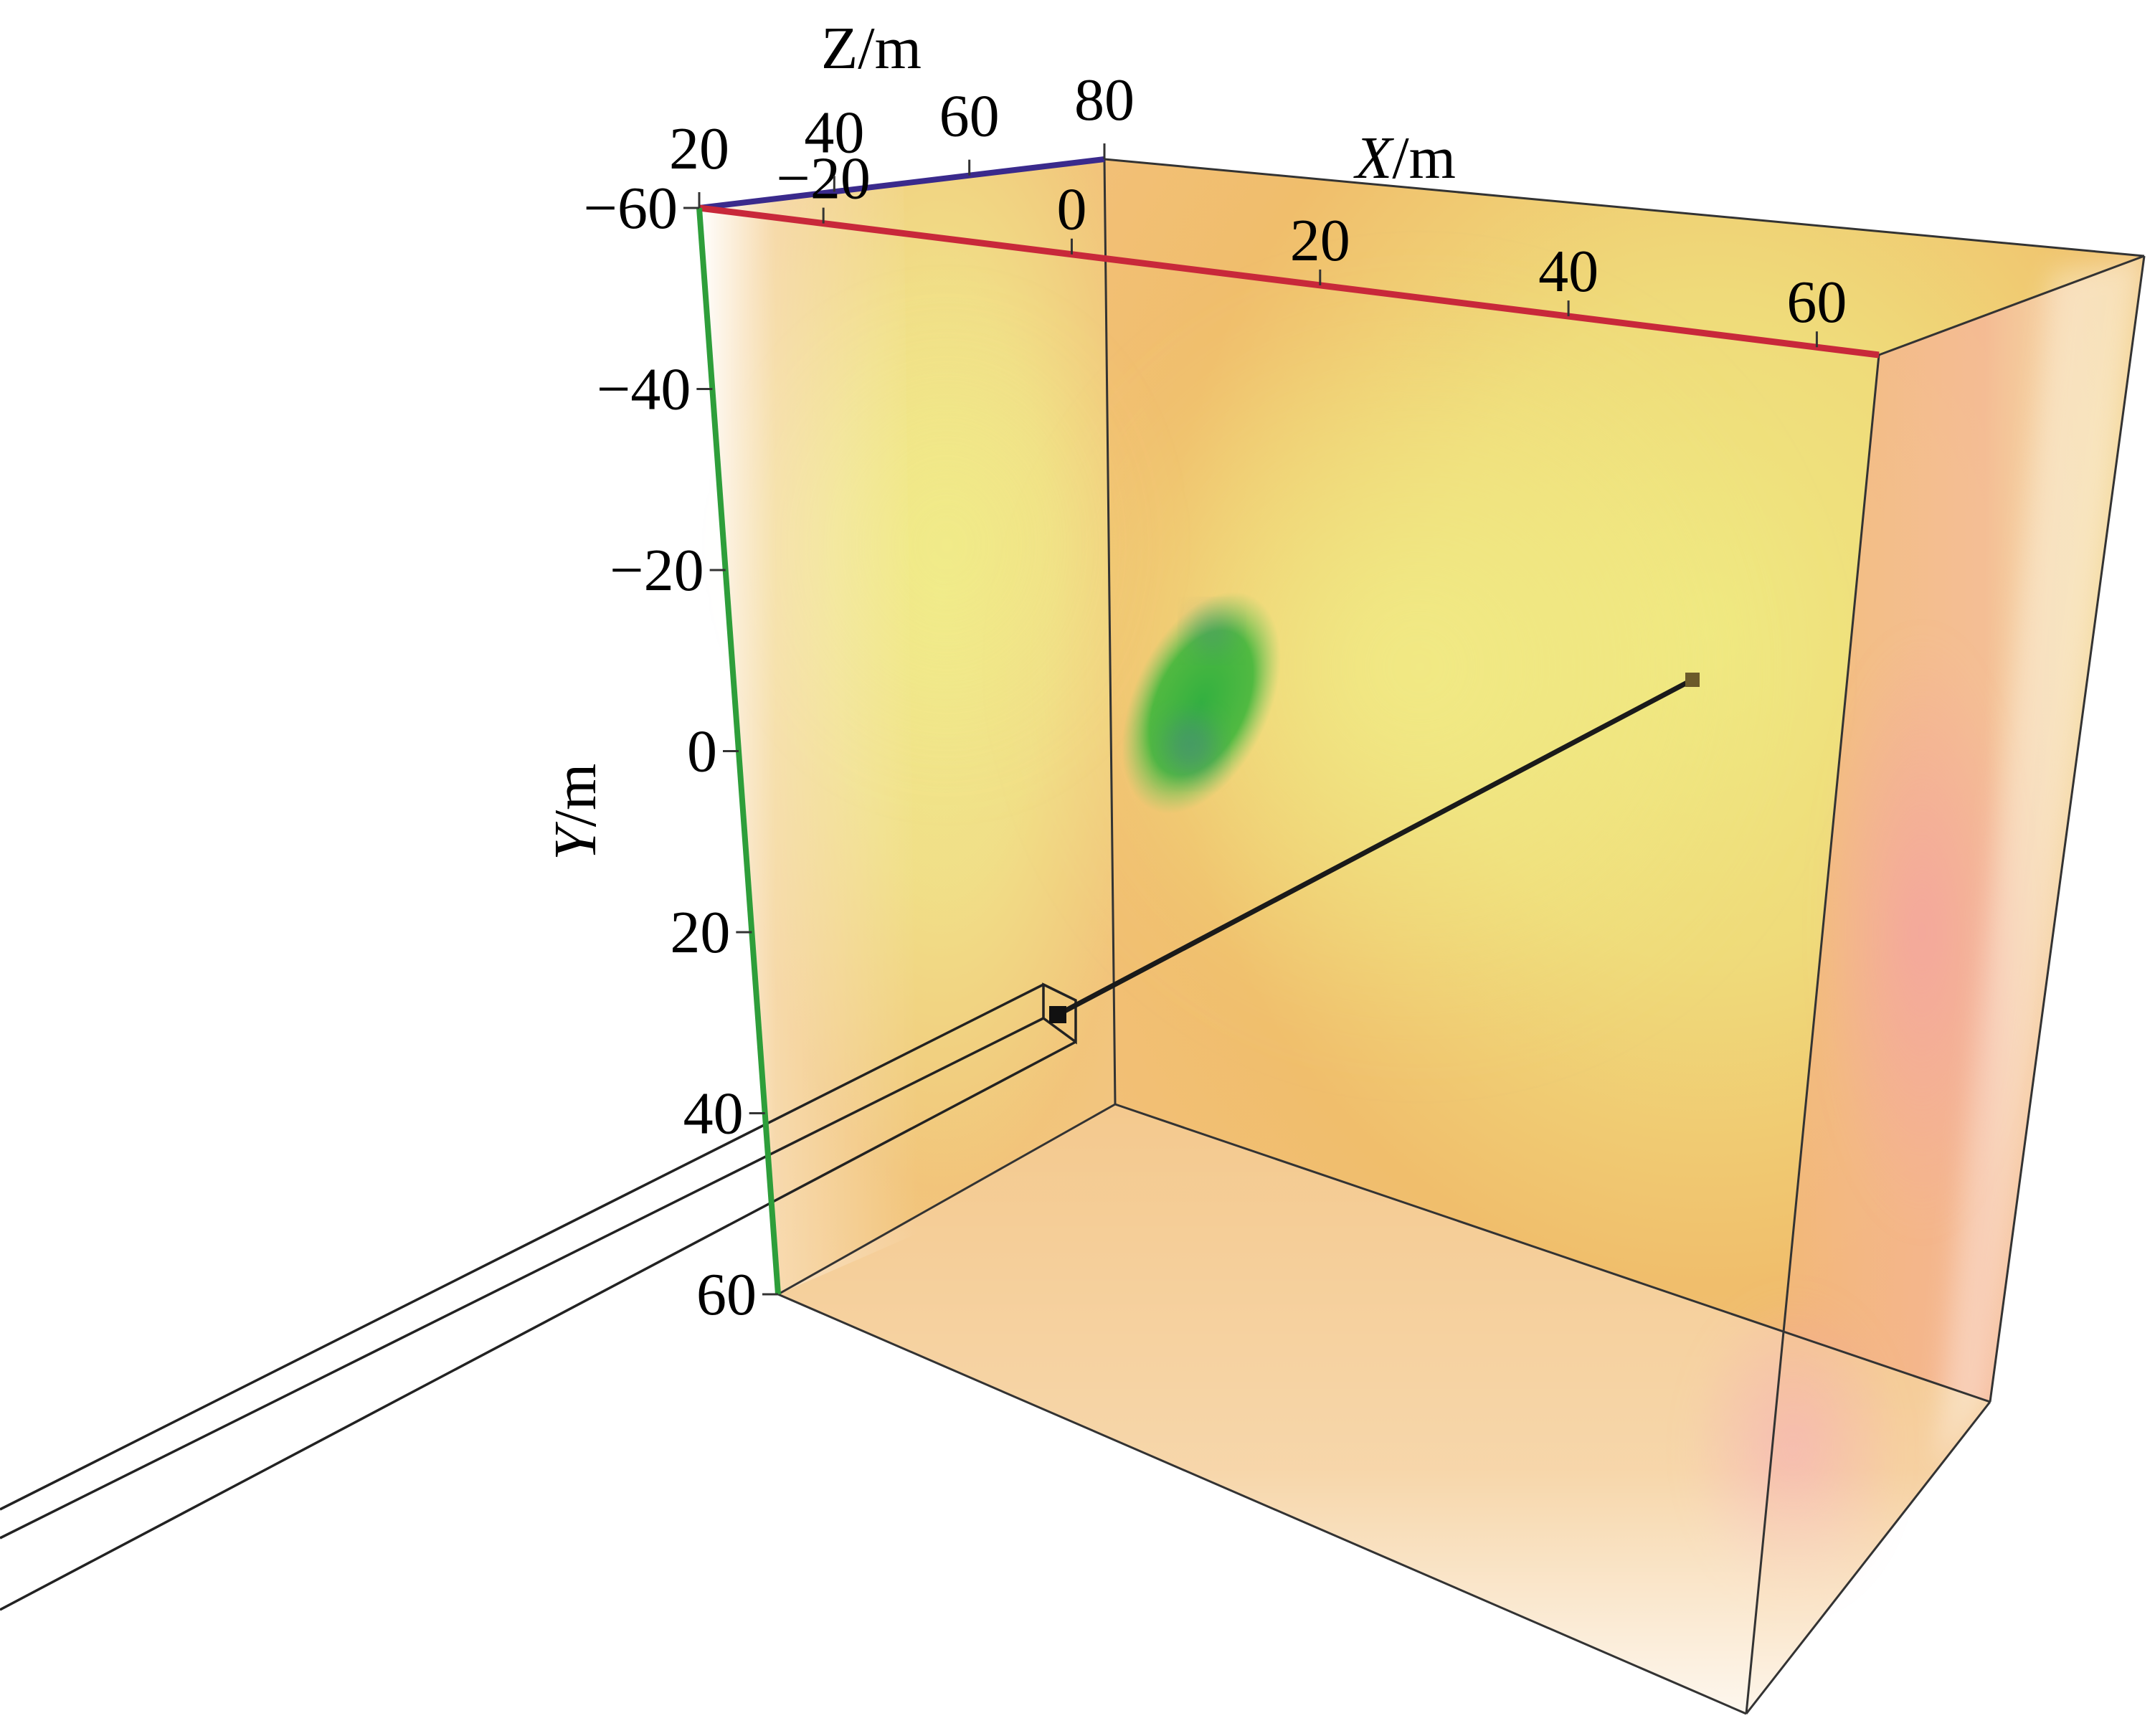 Image resolution: width=2155 pixels, height=1736 pixels. What do you see at coordinates (1104, 100) in the screenshot?
I see `z-tick-label: 80` at bounding box center [1104, 100].